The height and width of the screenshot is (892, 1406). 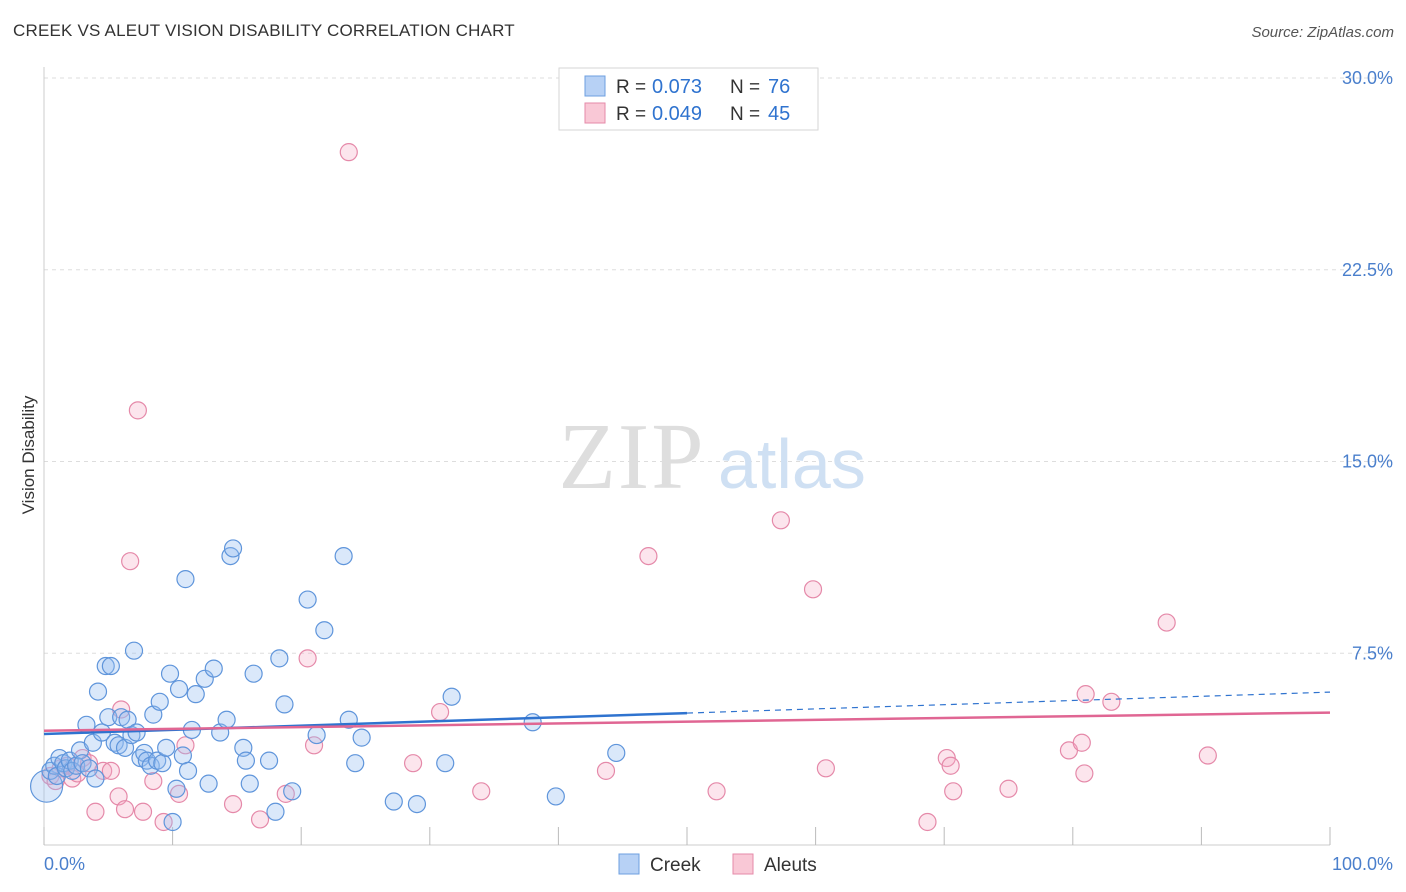 I want to click on legend-top: R = 0.073 N = 76 R = 0.049 N = 45, so click(x=688, y=99).